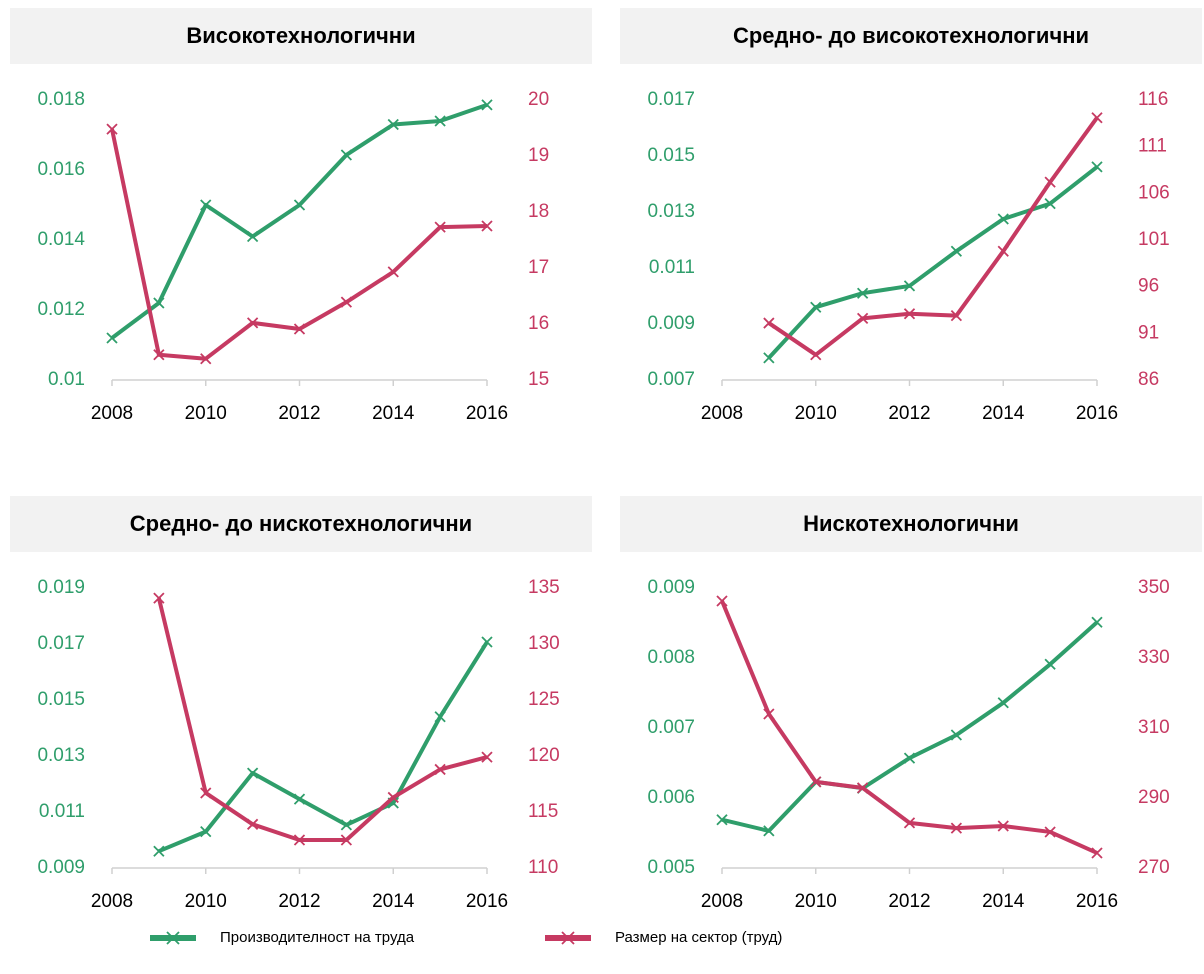  Describe the element at coordinates (538, 99) in the screenshot. I see `y2-tick-label: 20` at that location.